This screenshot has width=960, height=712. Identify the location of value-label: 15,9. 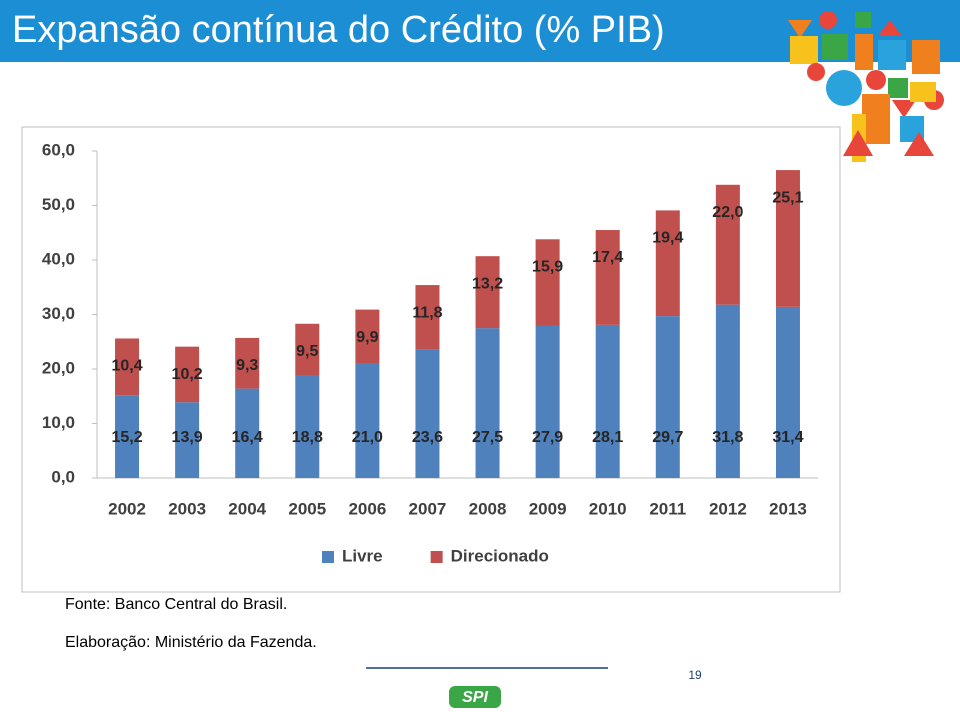
(547, 267).